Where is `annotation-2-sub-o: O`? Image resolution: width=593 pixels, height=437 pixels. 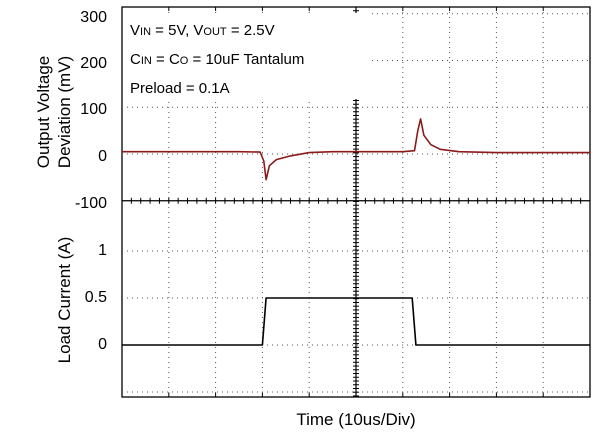
annotation-2-sub-o: O is located at coordinates (184, 61).